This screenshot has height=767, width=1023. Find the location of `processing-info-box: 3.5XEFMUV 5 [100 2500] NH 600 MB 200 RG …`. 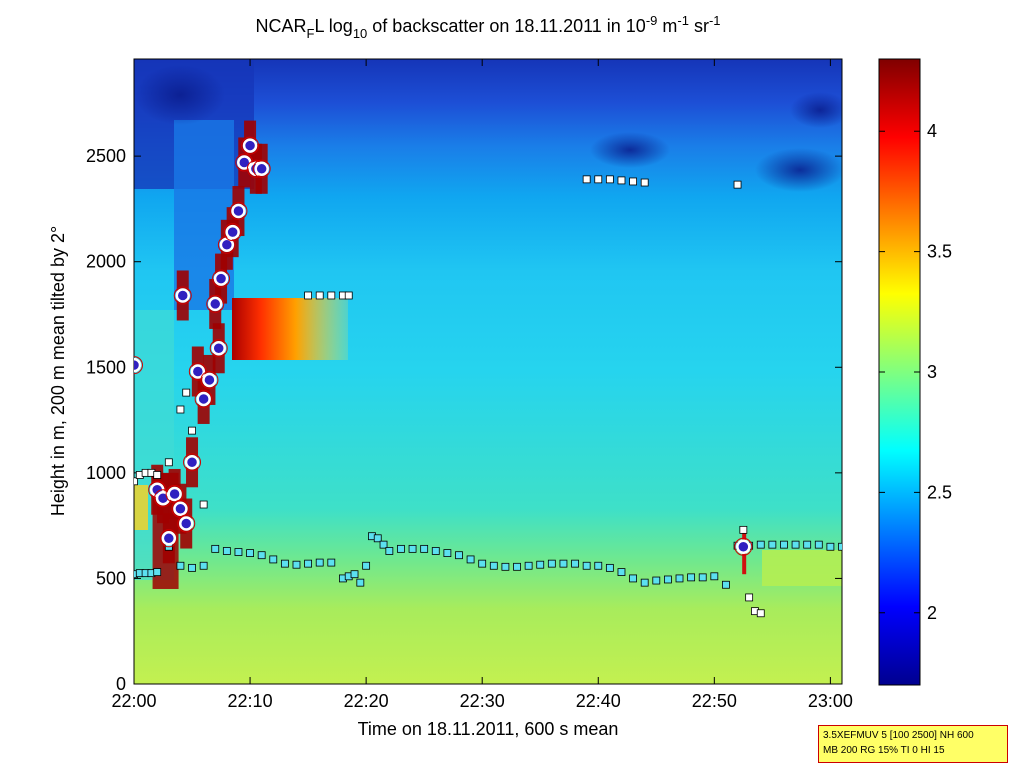

processing-info-box: 3.5XEFMUV 5 [100 2500] NH 600 MB 200 RG … is located at coordinates (913, 744).